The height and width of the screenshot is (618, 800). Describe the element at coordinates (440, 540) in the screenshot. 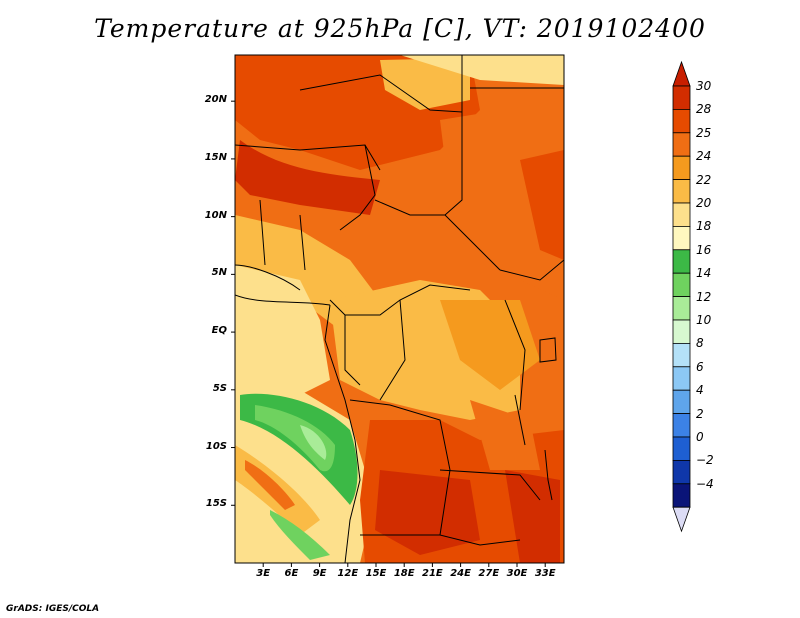

I see `border-namibia` at that location.